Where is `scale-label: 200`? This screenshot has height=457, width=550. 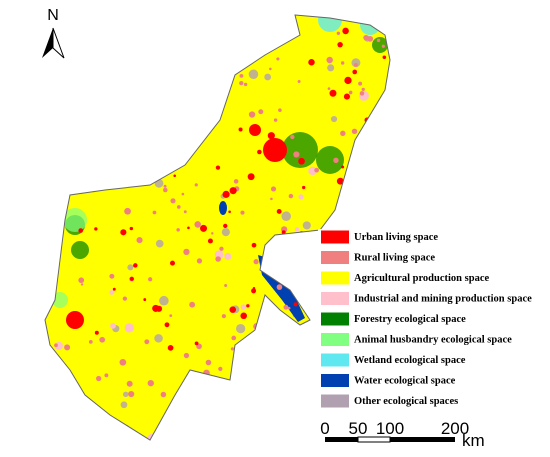 scale-label: 200 is located at coordinates (455, 428).